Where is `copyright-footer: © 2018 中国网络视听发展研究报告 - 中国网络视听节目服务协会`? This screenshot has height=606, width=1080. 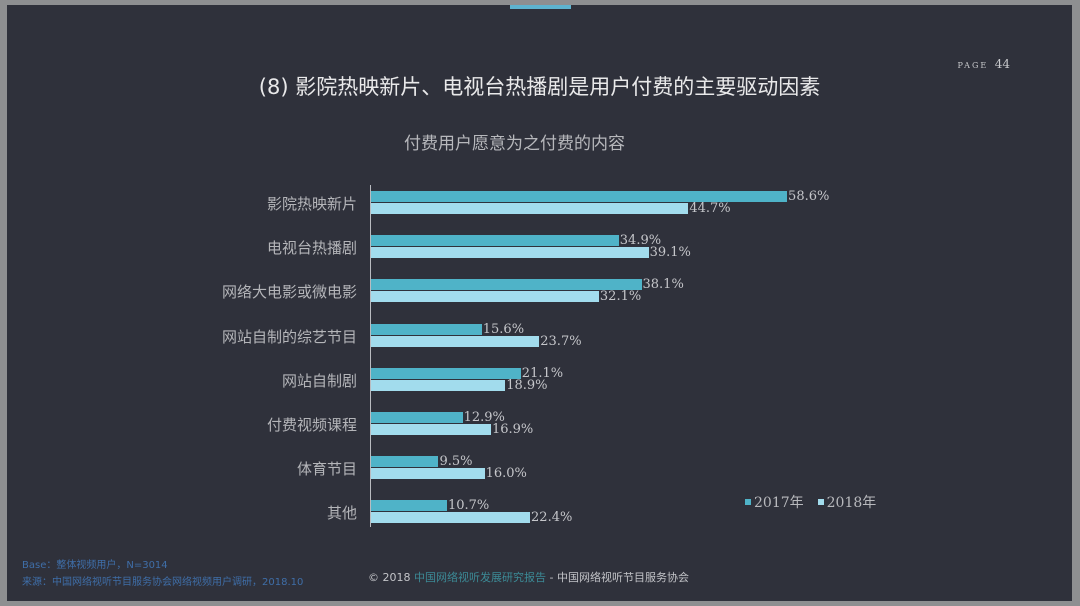
copyright-footer: © 2018 中国网络视听发展研究报告 - 中国网络视听节目服务协会 is located at coordinates (528, 577).